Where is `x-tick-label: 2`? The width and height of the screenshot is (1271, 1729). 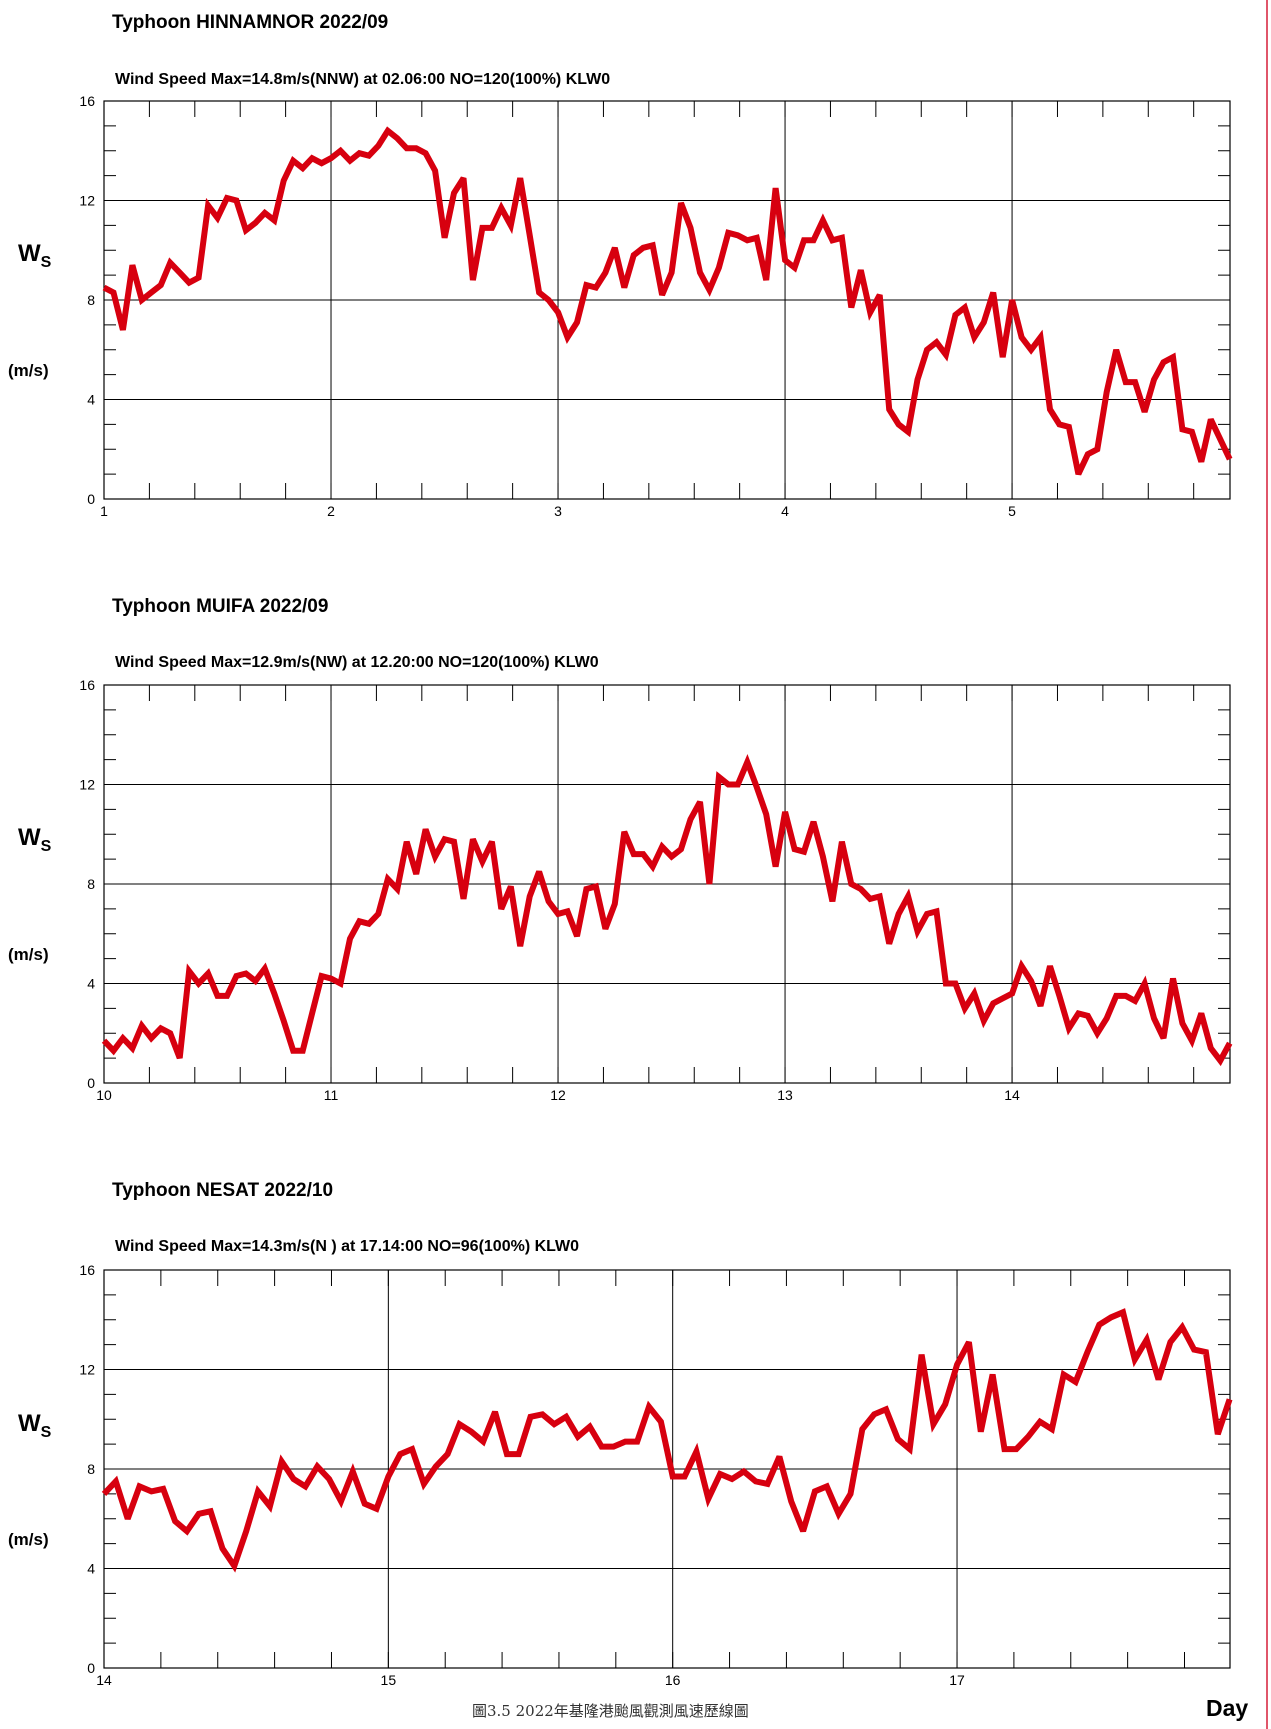 x-tick-label: 2 is located at coordinates (331, 511).